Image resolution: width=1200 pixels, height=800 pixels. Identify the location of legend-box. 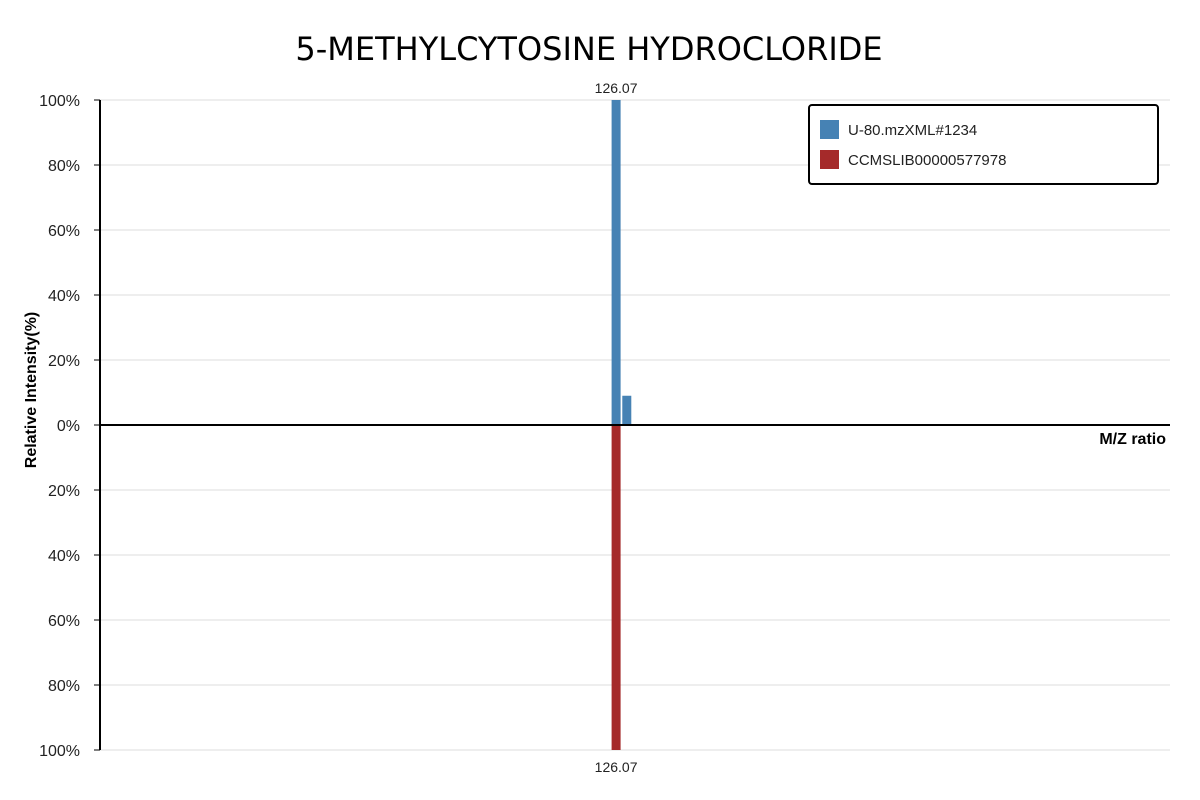
(983, 144).